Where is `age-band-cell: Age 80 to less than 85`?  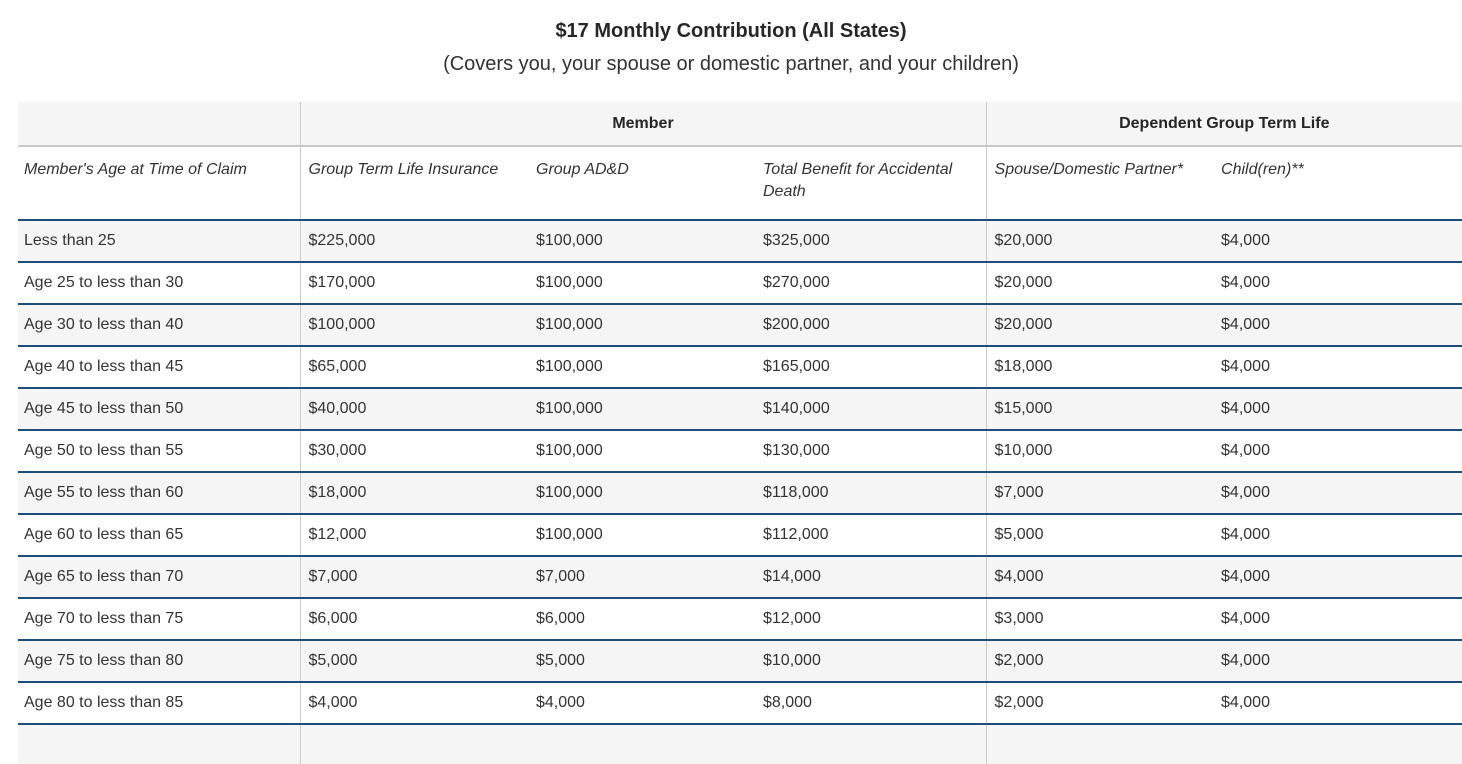 age-band-cell: Age 80 to less than 85 is located at coordinates (159, 703).